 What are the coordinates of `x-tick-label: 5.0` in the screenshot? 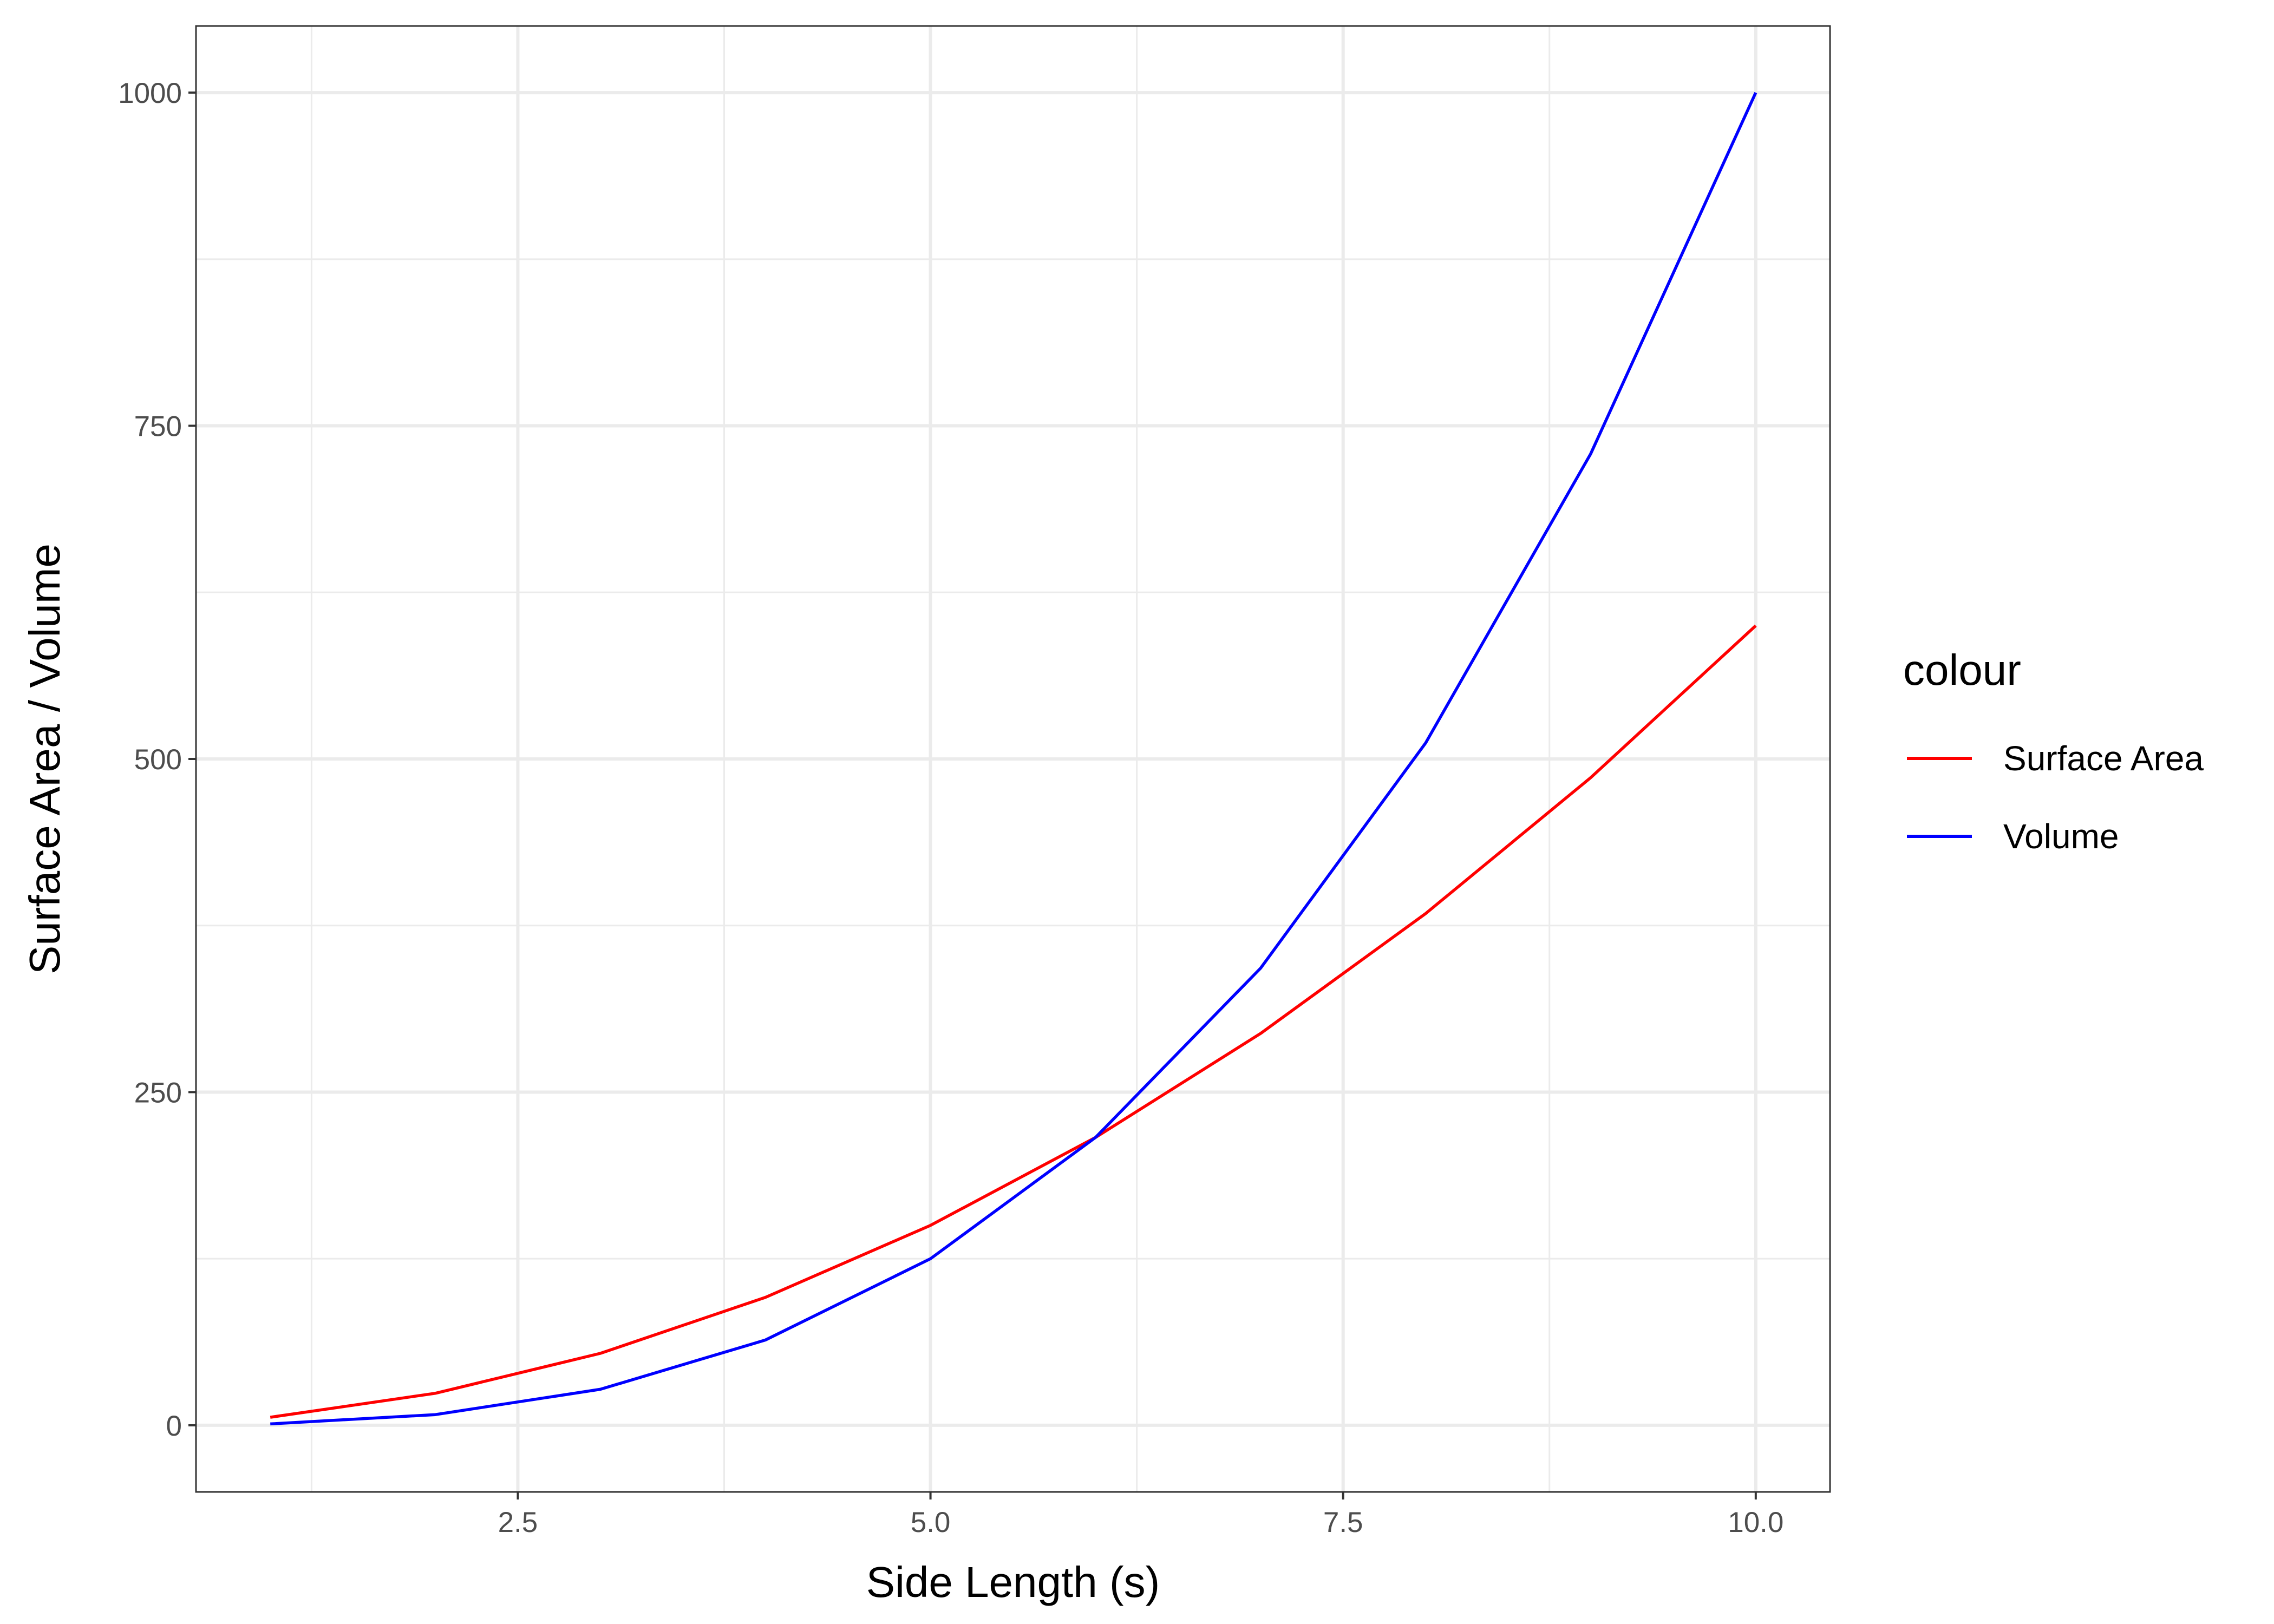 It's located at (931, 1522).